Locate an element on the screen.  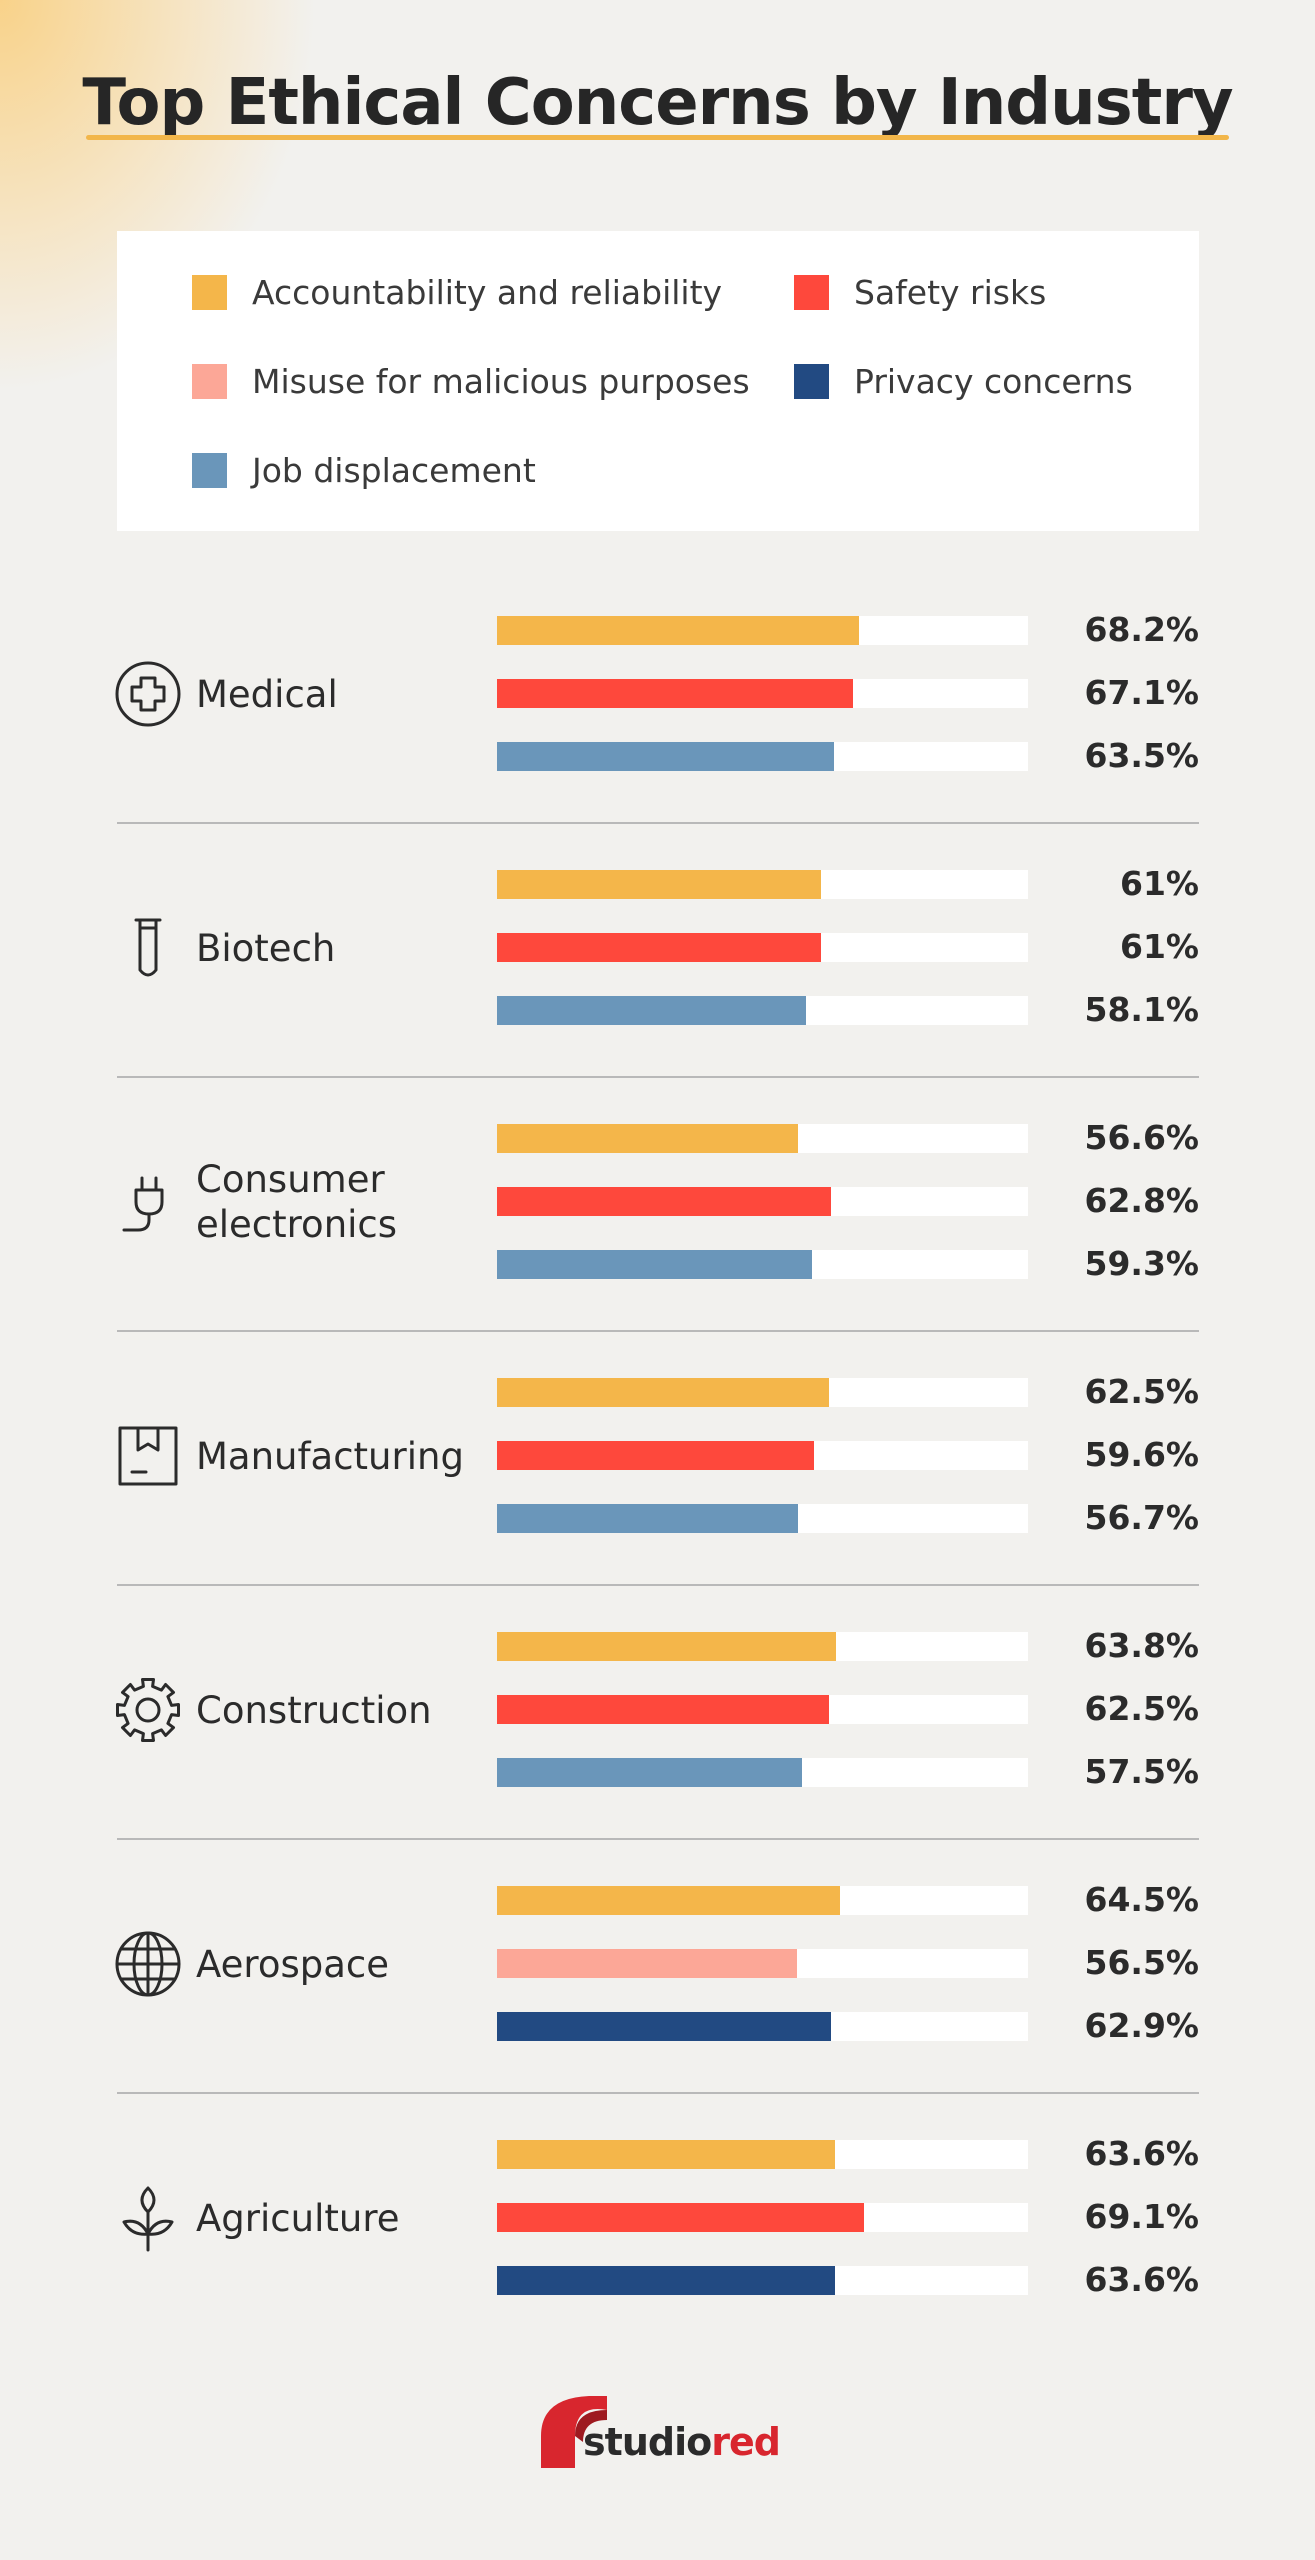
value-label-aerospace-accountability: 64.5% is located at coordinates (1142, 1899).